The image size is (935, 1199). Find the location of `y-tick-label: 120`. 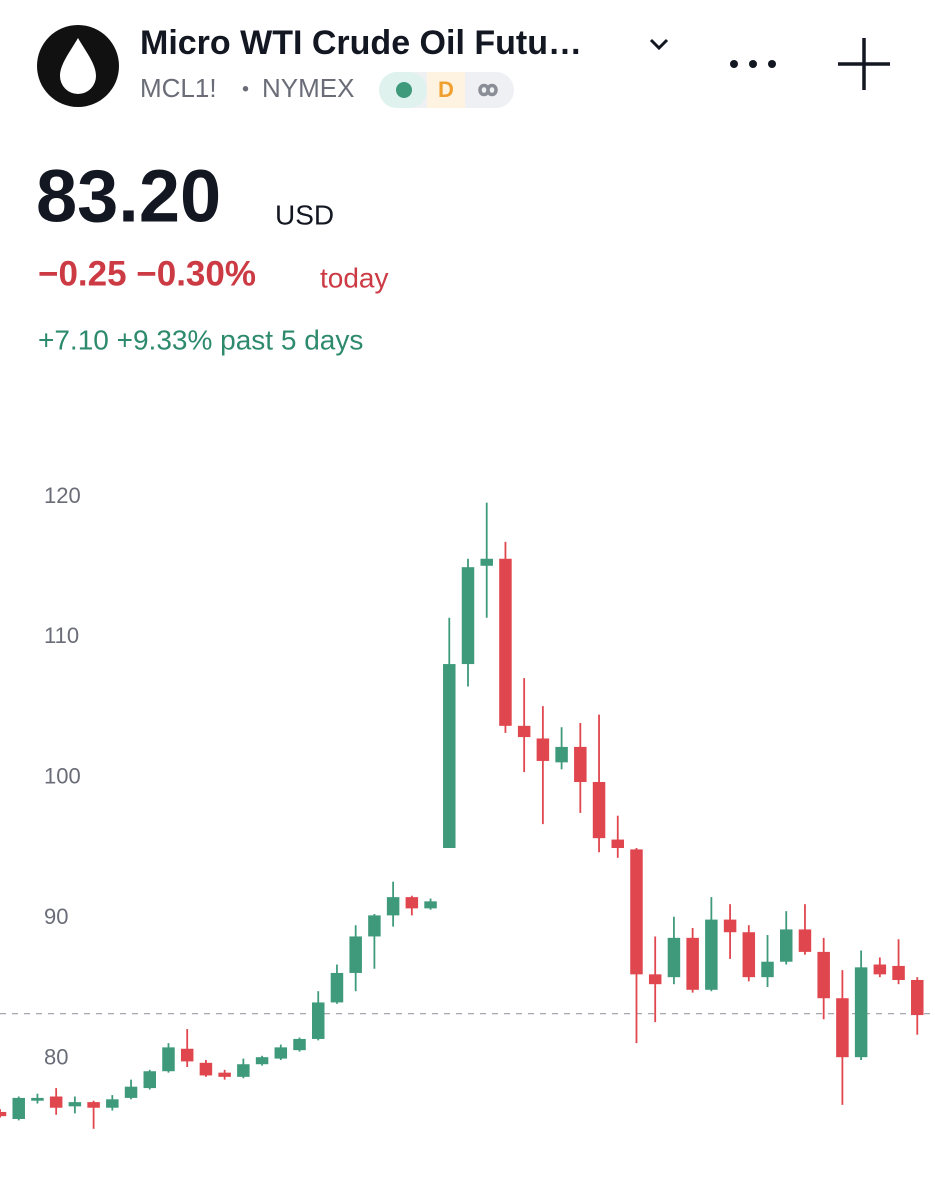

y-tick-label: 120 is located at coordinates (62, 495).